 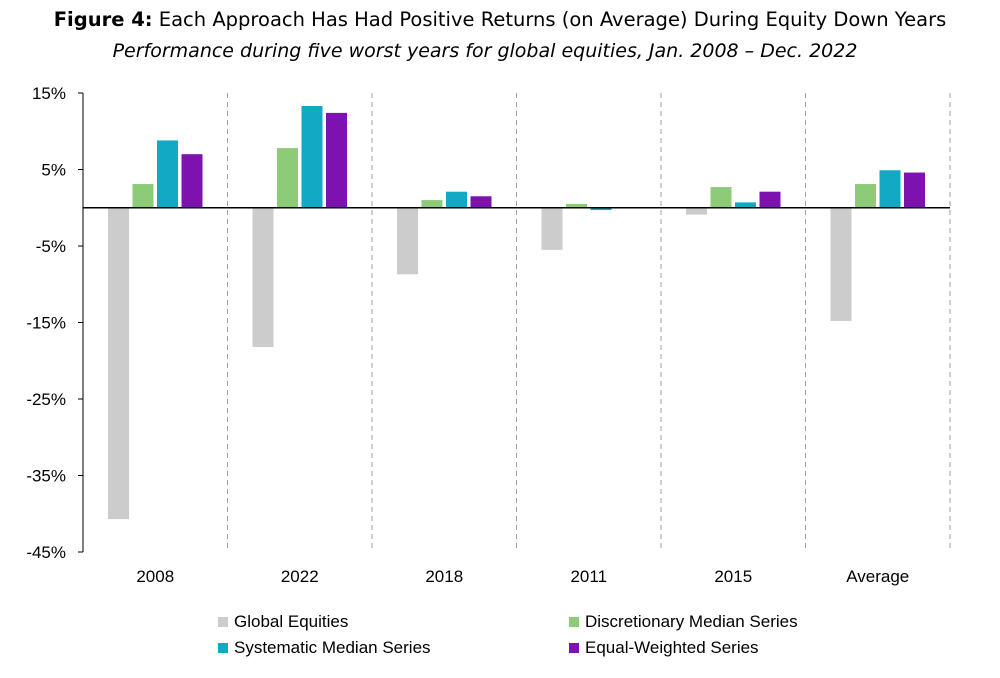 I want to click on bar-2011-systematic-median-series, so click(x=601, y=209).